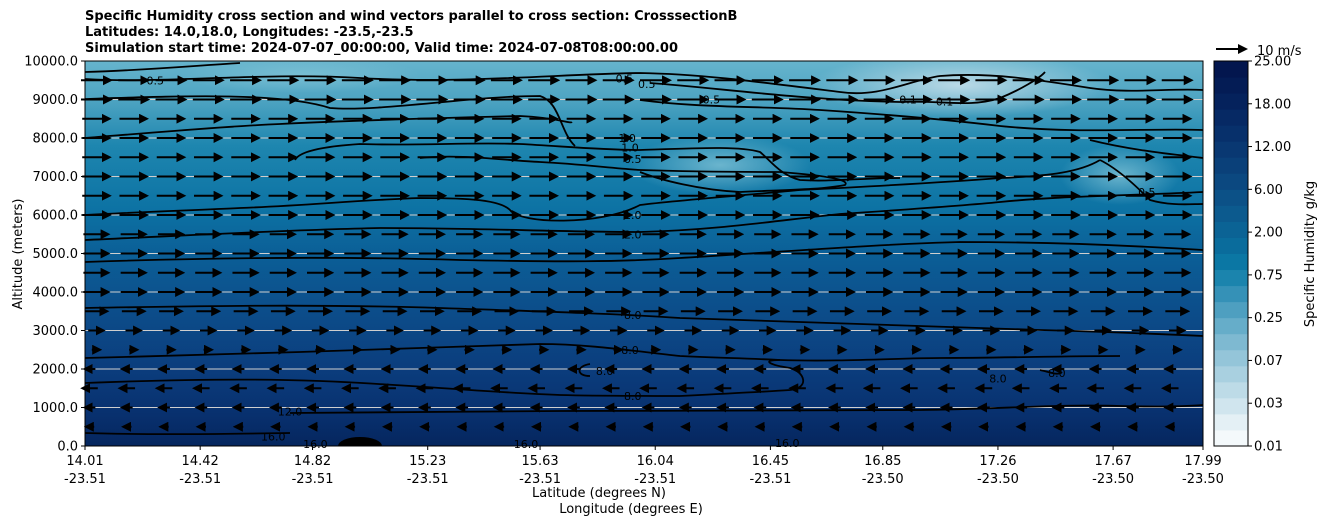 This screenshot has width=1326, height=526. What do you see at coordinates (56, 408) in the screenshot?
I see `y-tick-label: 1000.0` at bounding box center [56, 408].